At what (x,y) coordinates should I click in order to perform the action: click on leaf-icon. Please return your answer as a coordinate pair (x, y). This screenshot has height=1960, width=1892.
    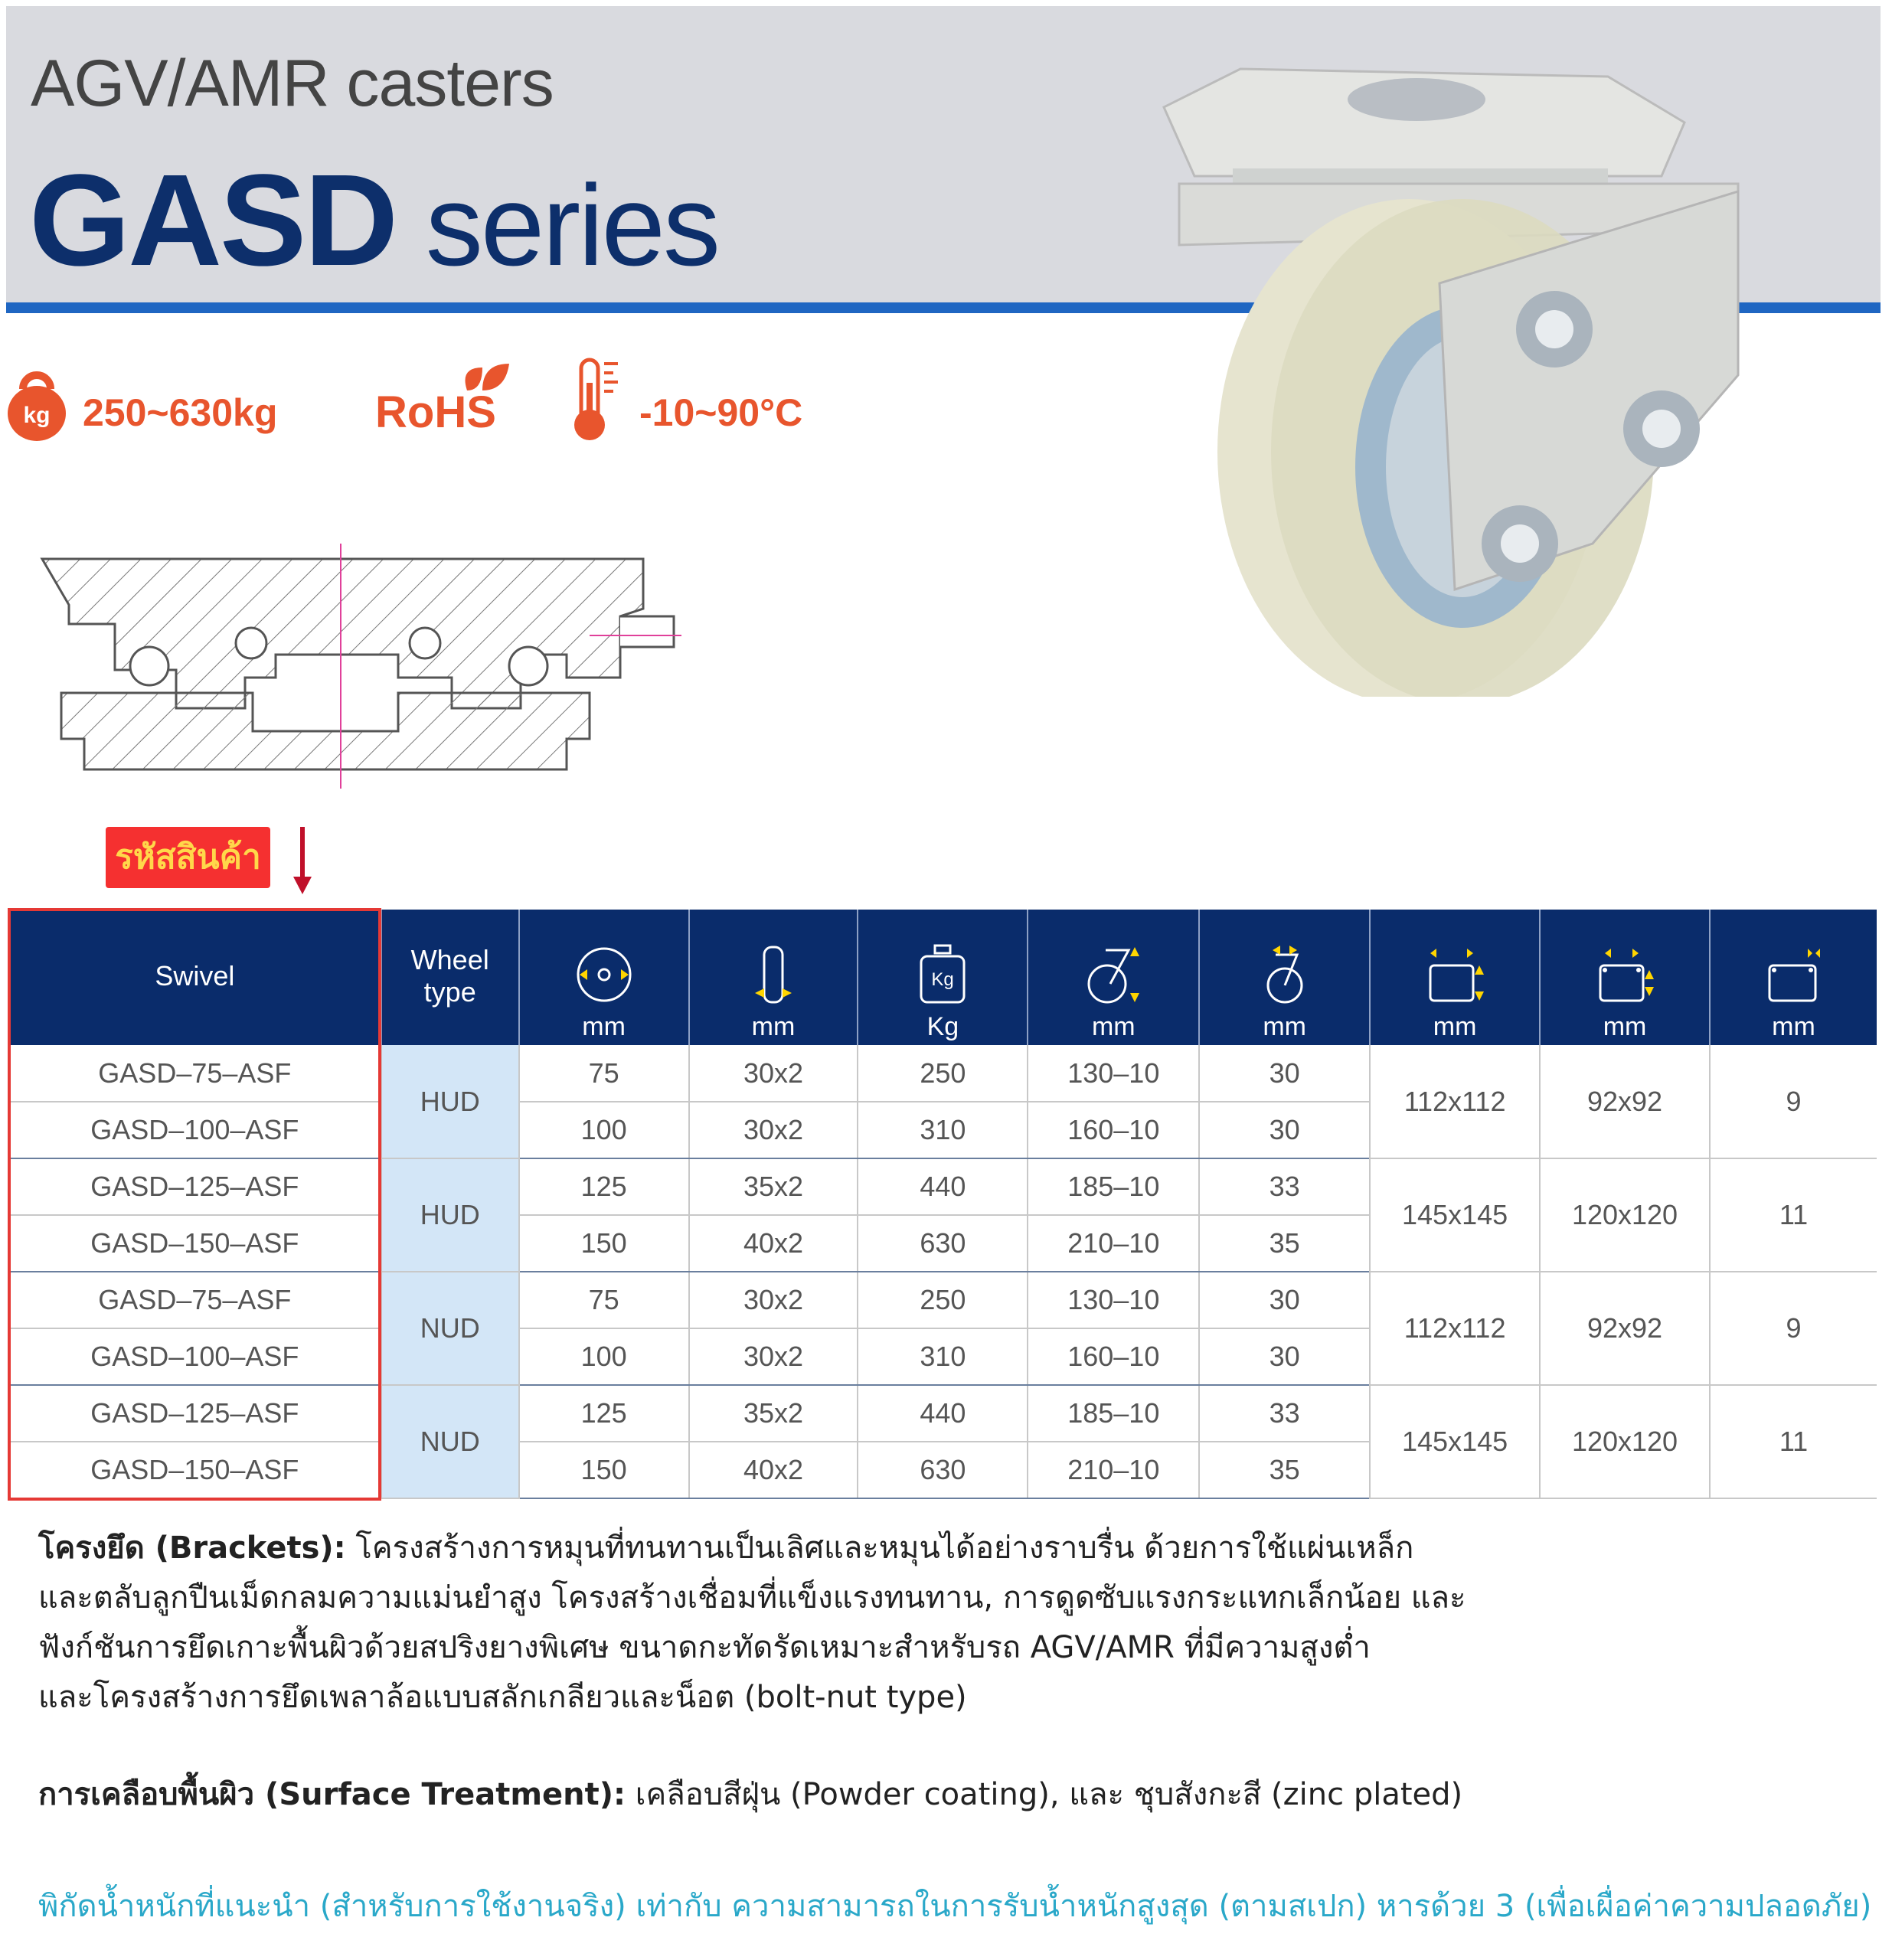
    Looking at the image, I should click on (487, 377).